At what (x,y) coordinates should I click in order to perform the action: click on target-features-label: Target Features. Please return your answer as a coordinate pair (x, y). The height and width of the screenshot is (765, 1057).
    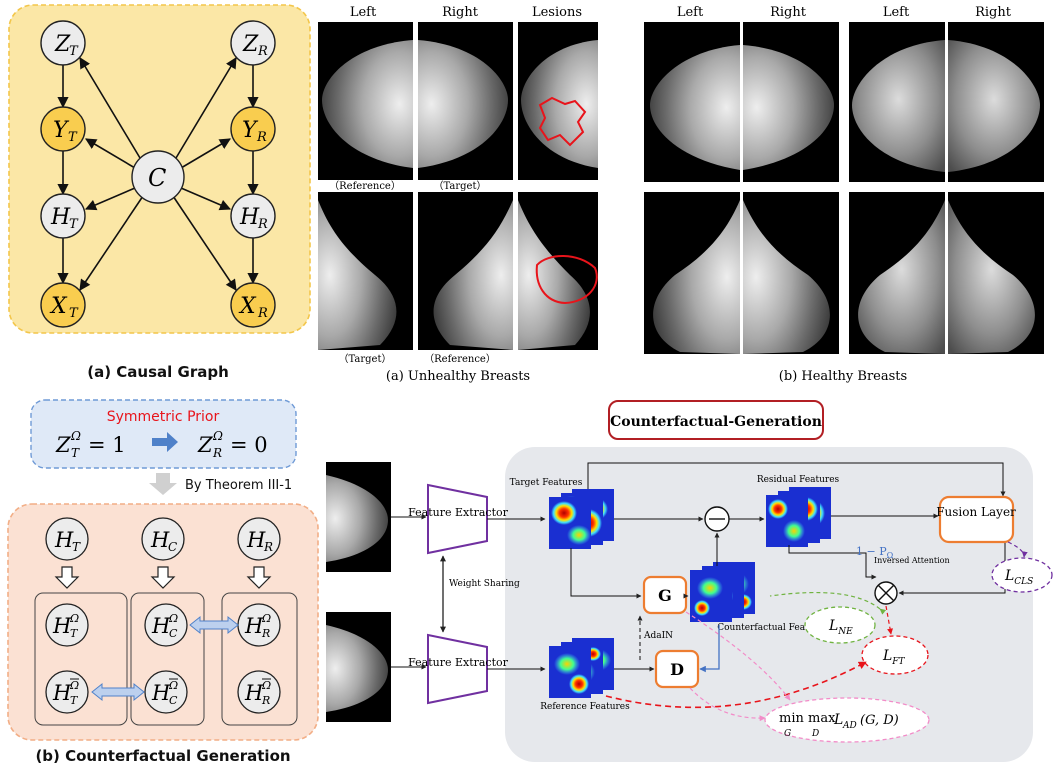
    Looking at the image, I should click on (546, 483).